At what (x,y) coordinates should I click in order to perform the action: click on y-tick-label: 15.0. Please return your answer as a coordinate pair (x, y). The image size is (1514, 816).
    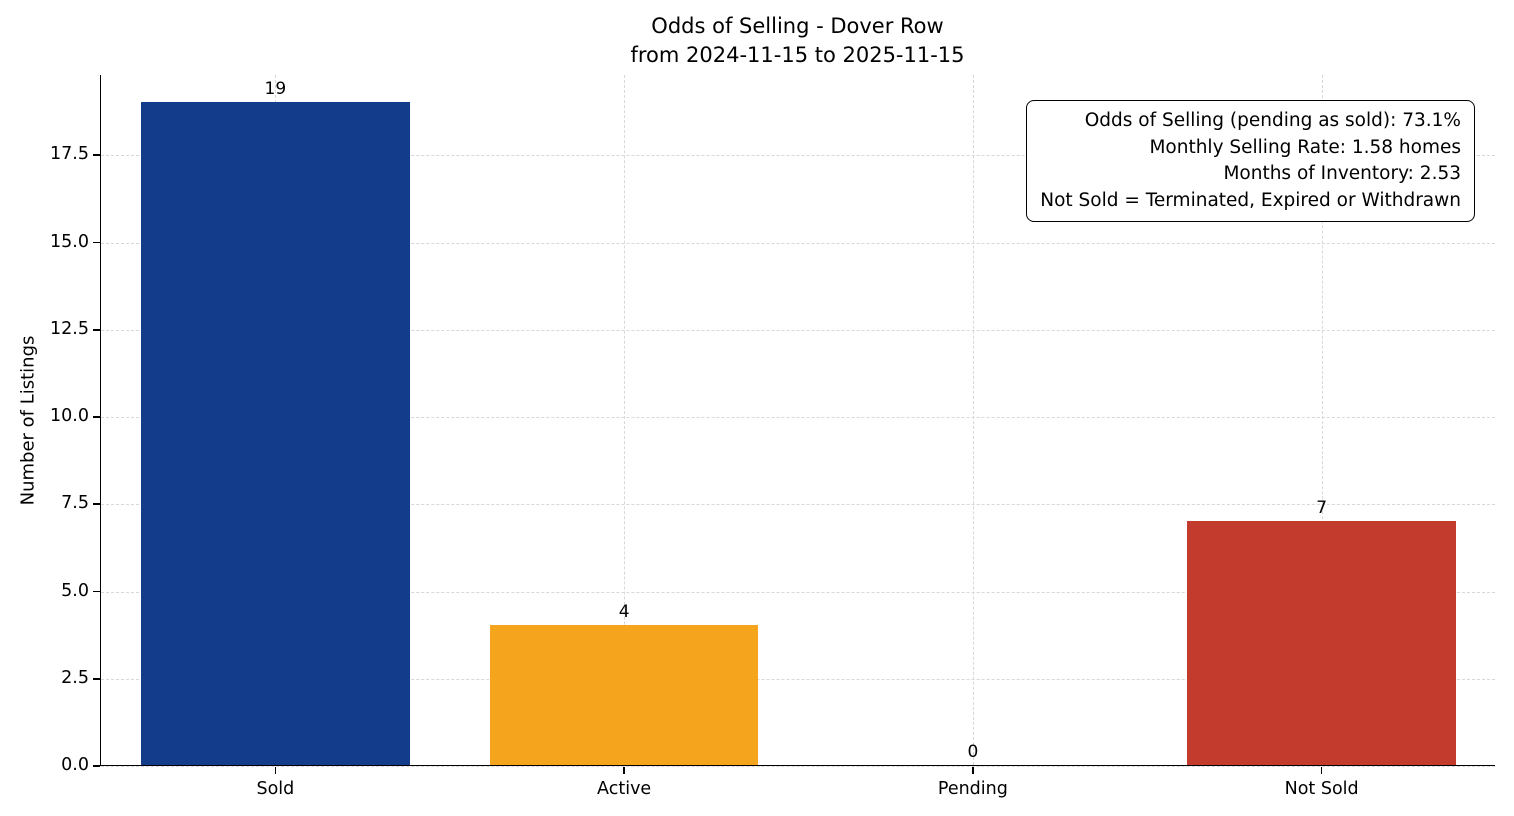
    Looking at the image, I should click on (69, 241).